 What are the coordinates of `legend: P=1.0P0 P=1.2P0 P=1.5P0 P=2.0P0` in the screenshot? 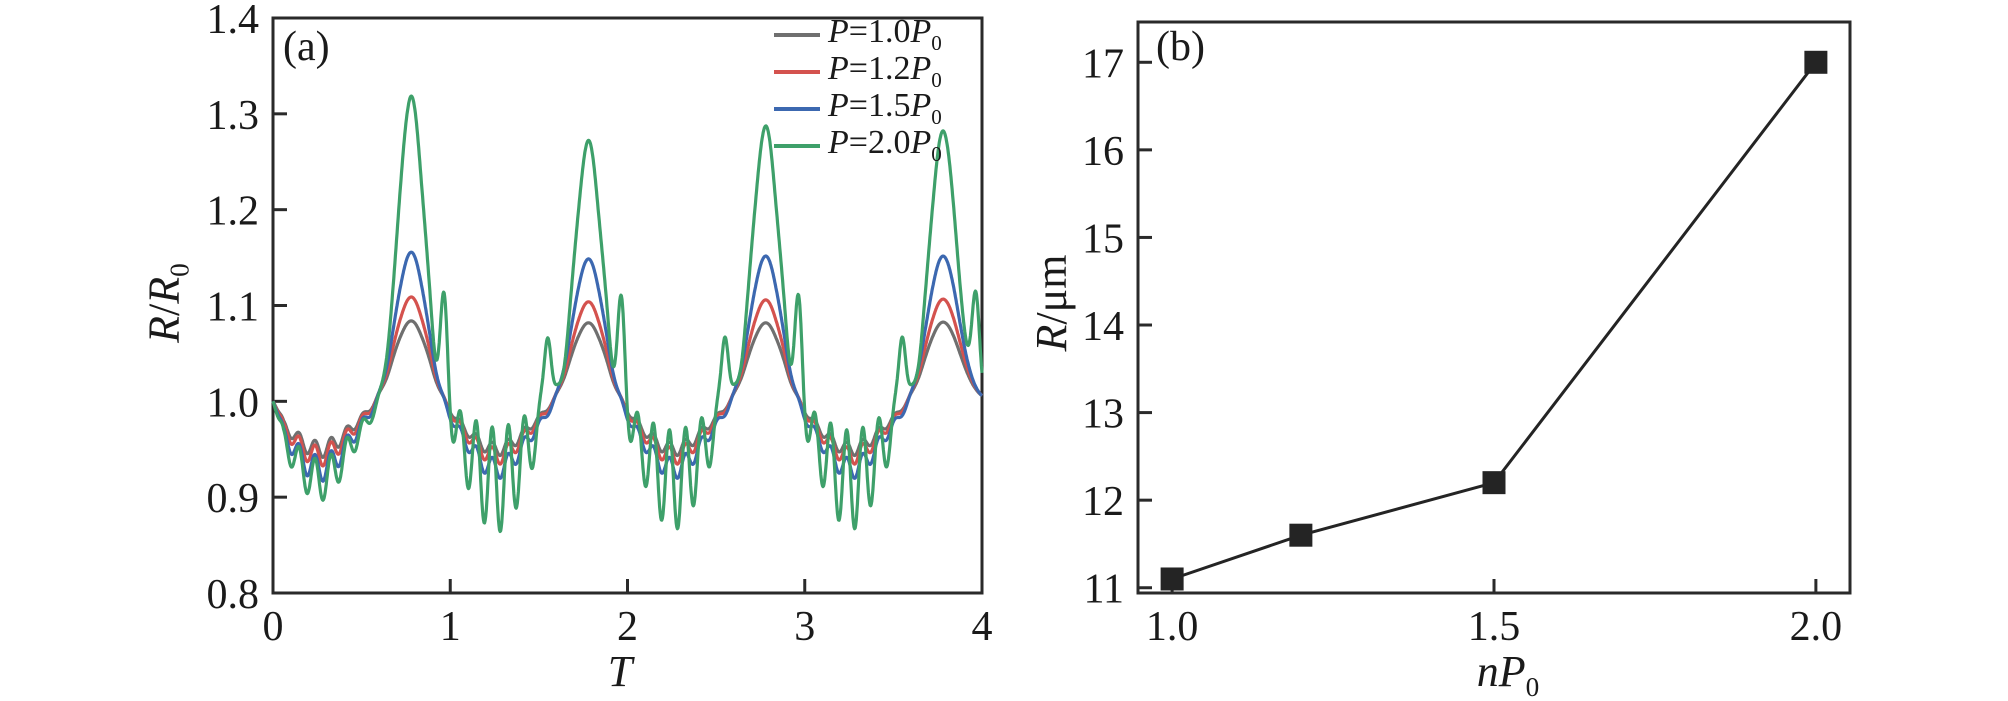 It's located at (858, 89).